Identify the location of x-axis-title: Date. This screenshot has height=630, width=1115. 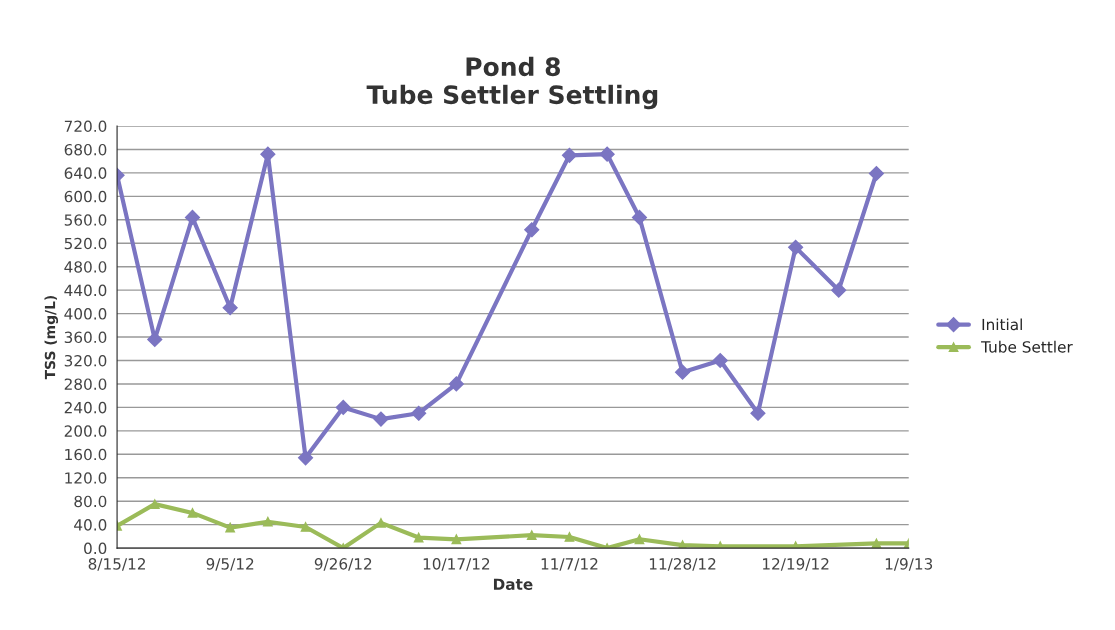
(513, 584).